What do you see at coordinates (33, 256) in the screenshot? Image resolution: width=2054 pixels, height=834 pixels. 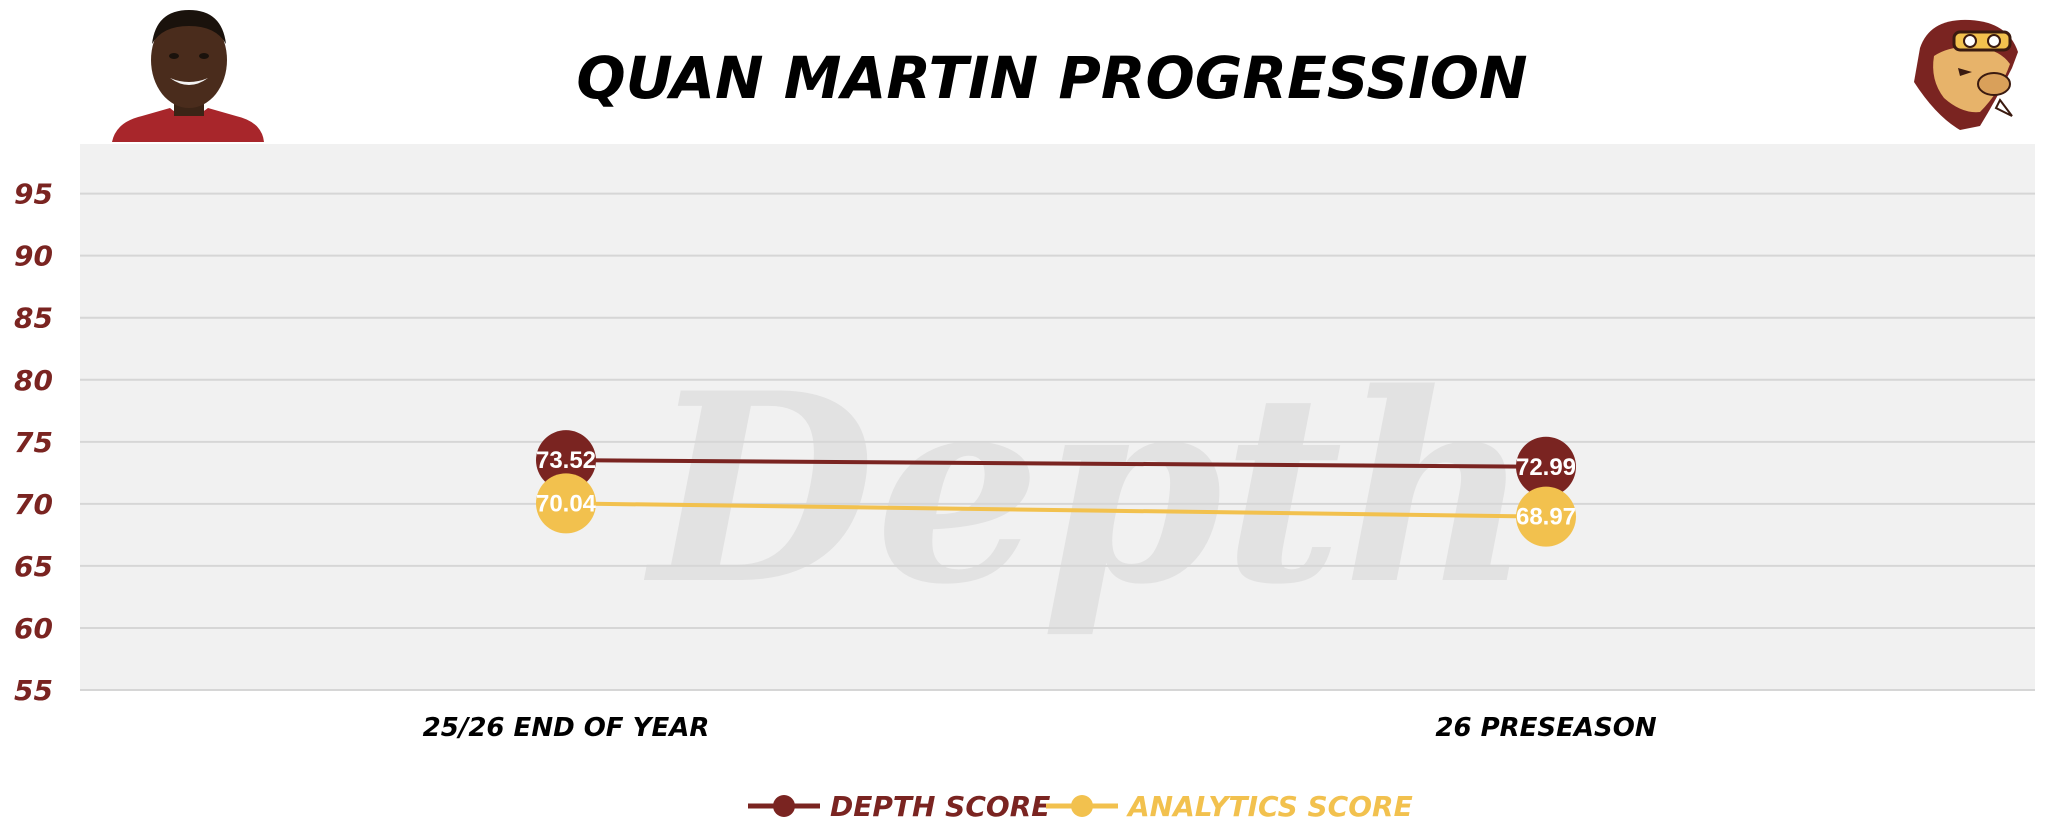 I see `y-tick-label: 90` at bounding box center [33, 256].